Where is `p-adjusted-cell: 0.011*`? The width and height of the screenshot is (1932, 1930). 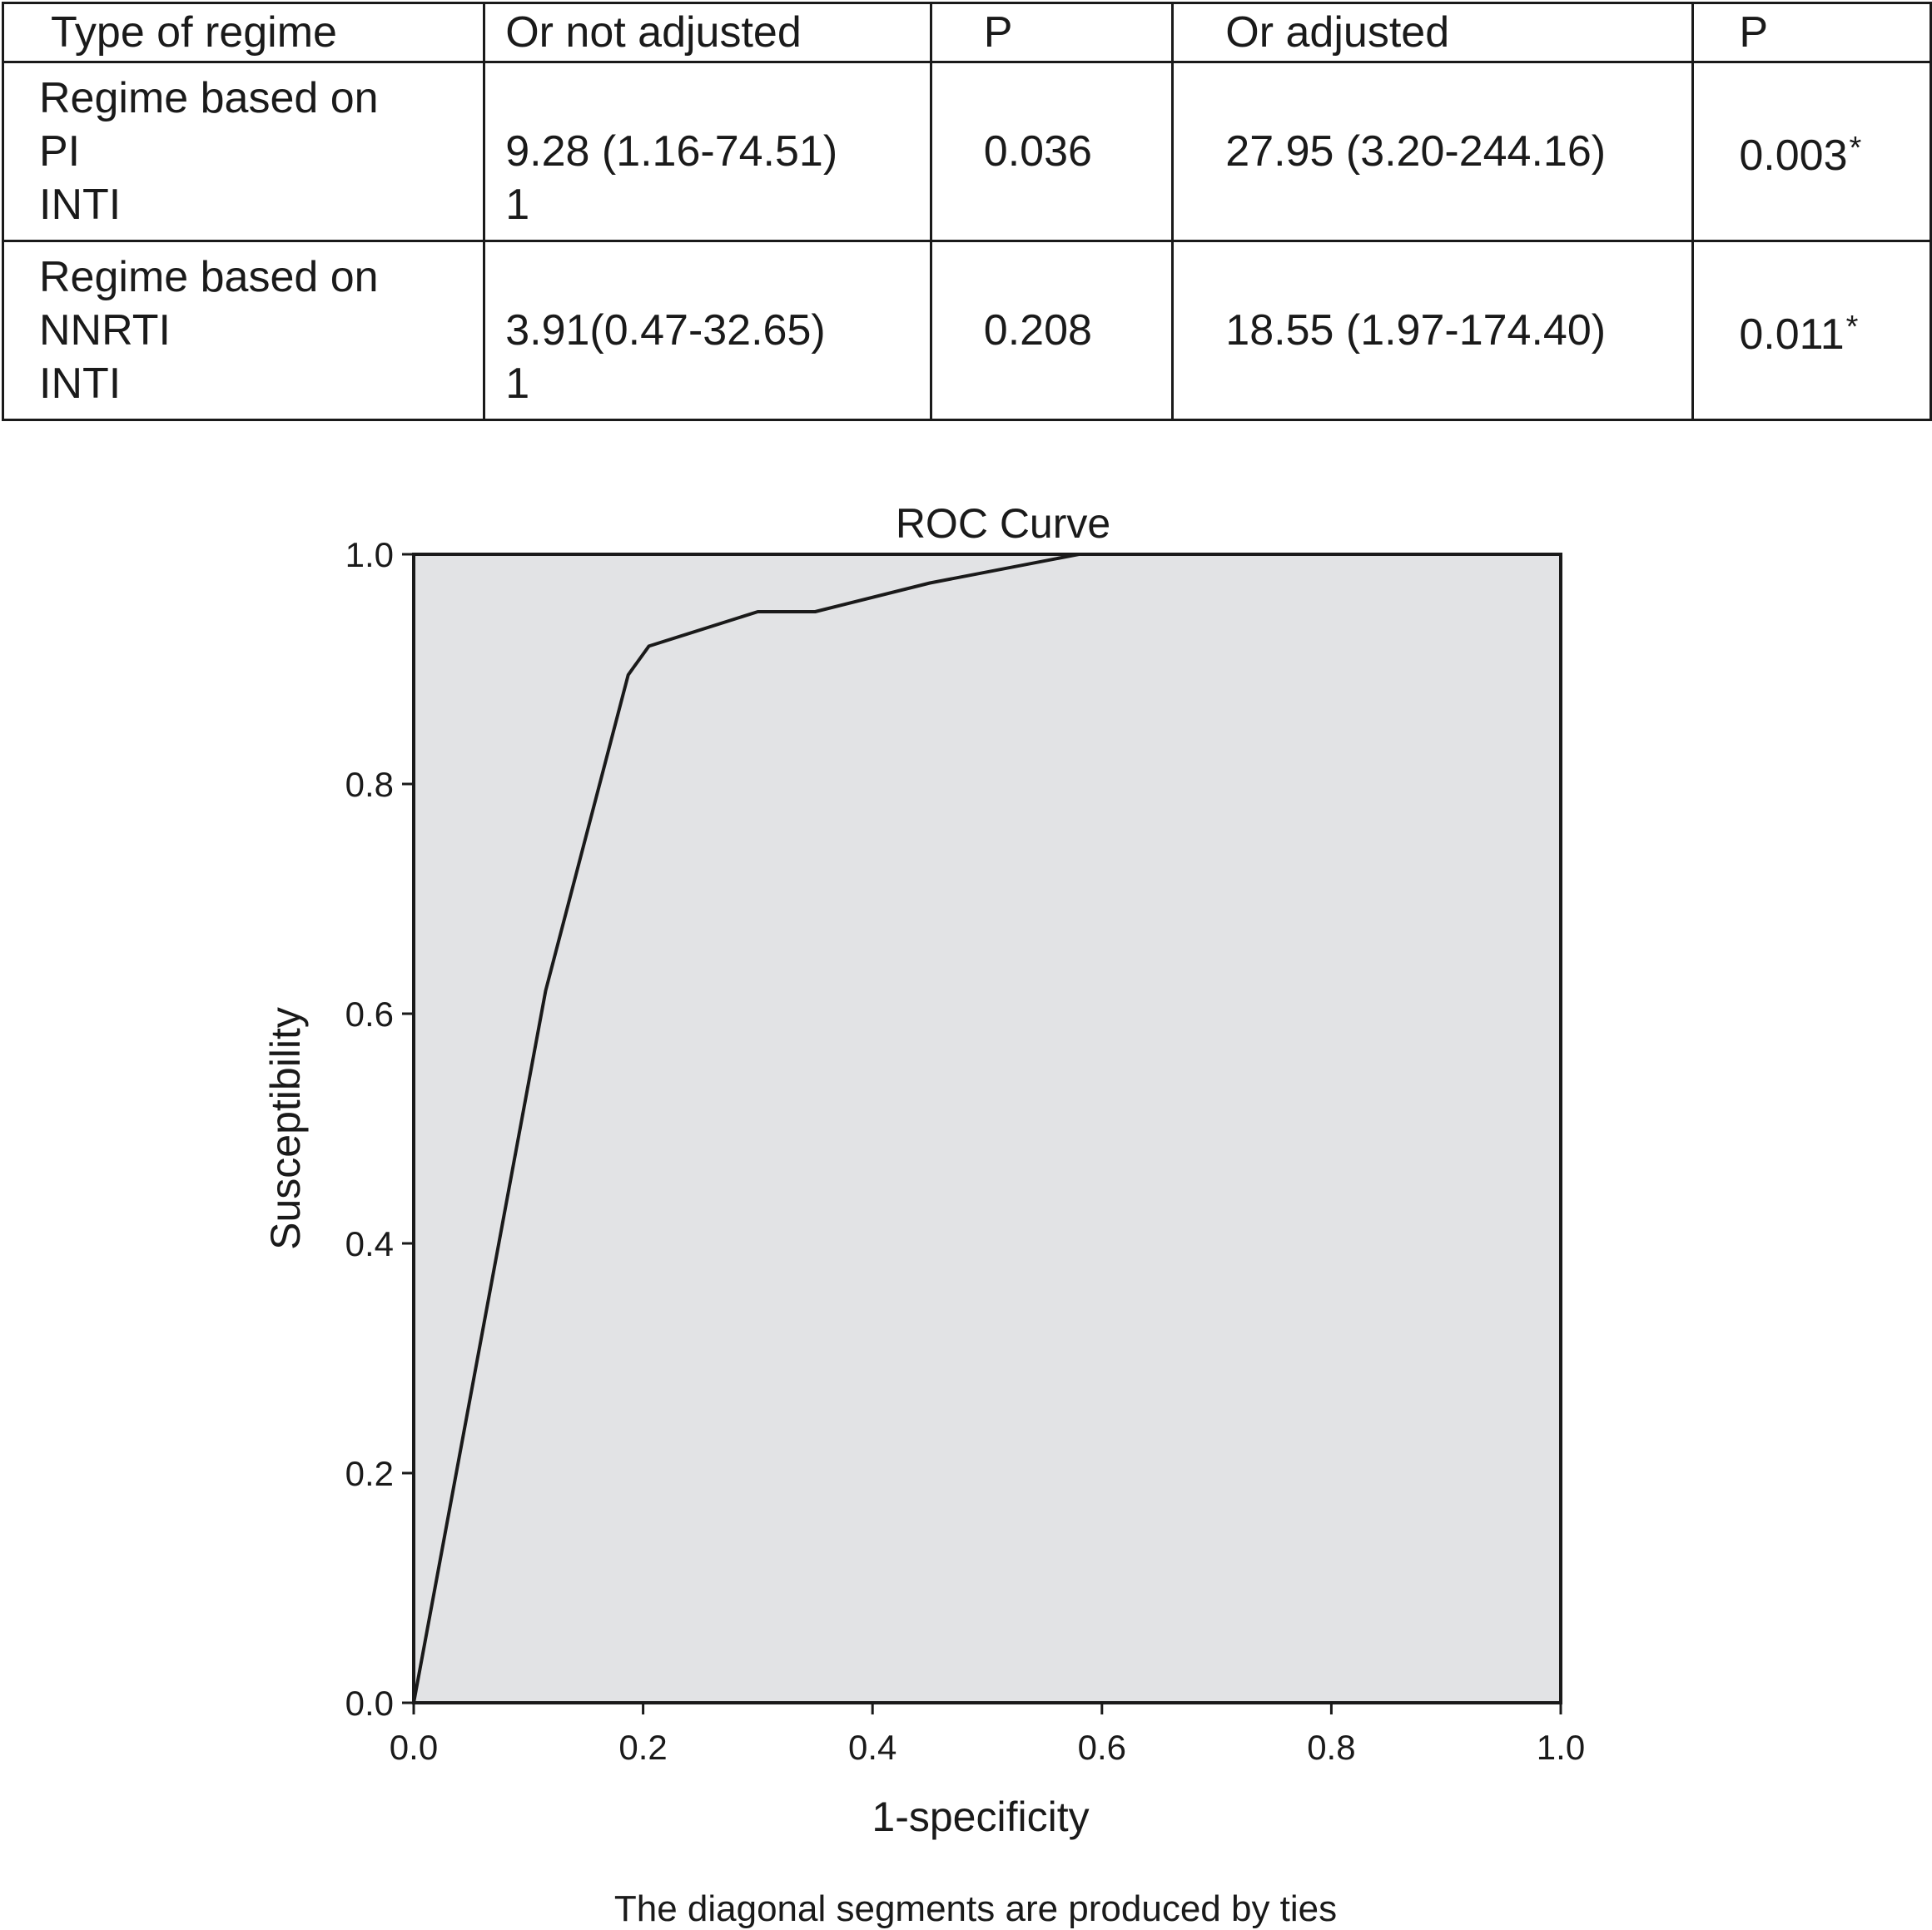
p-adjusted-cell: 0.011* is located at coordinates (1811, 330).